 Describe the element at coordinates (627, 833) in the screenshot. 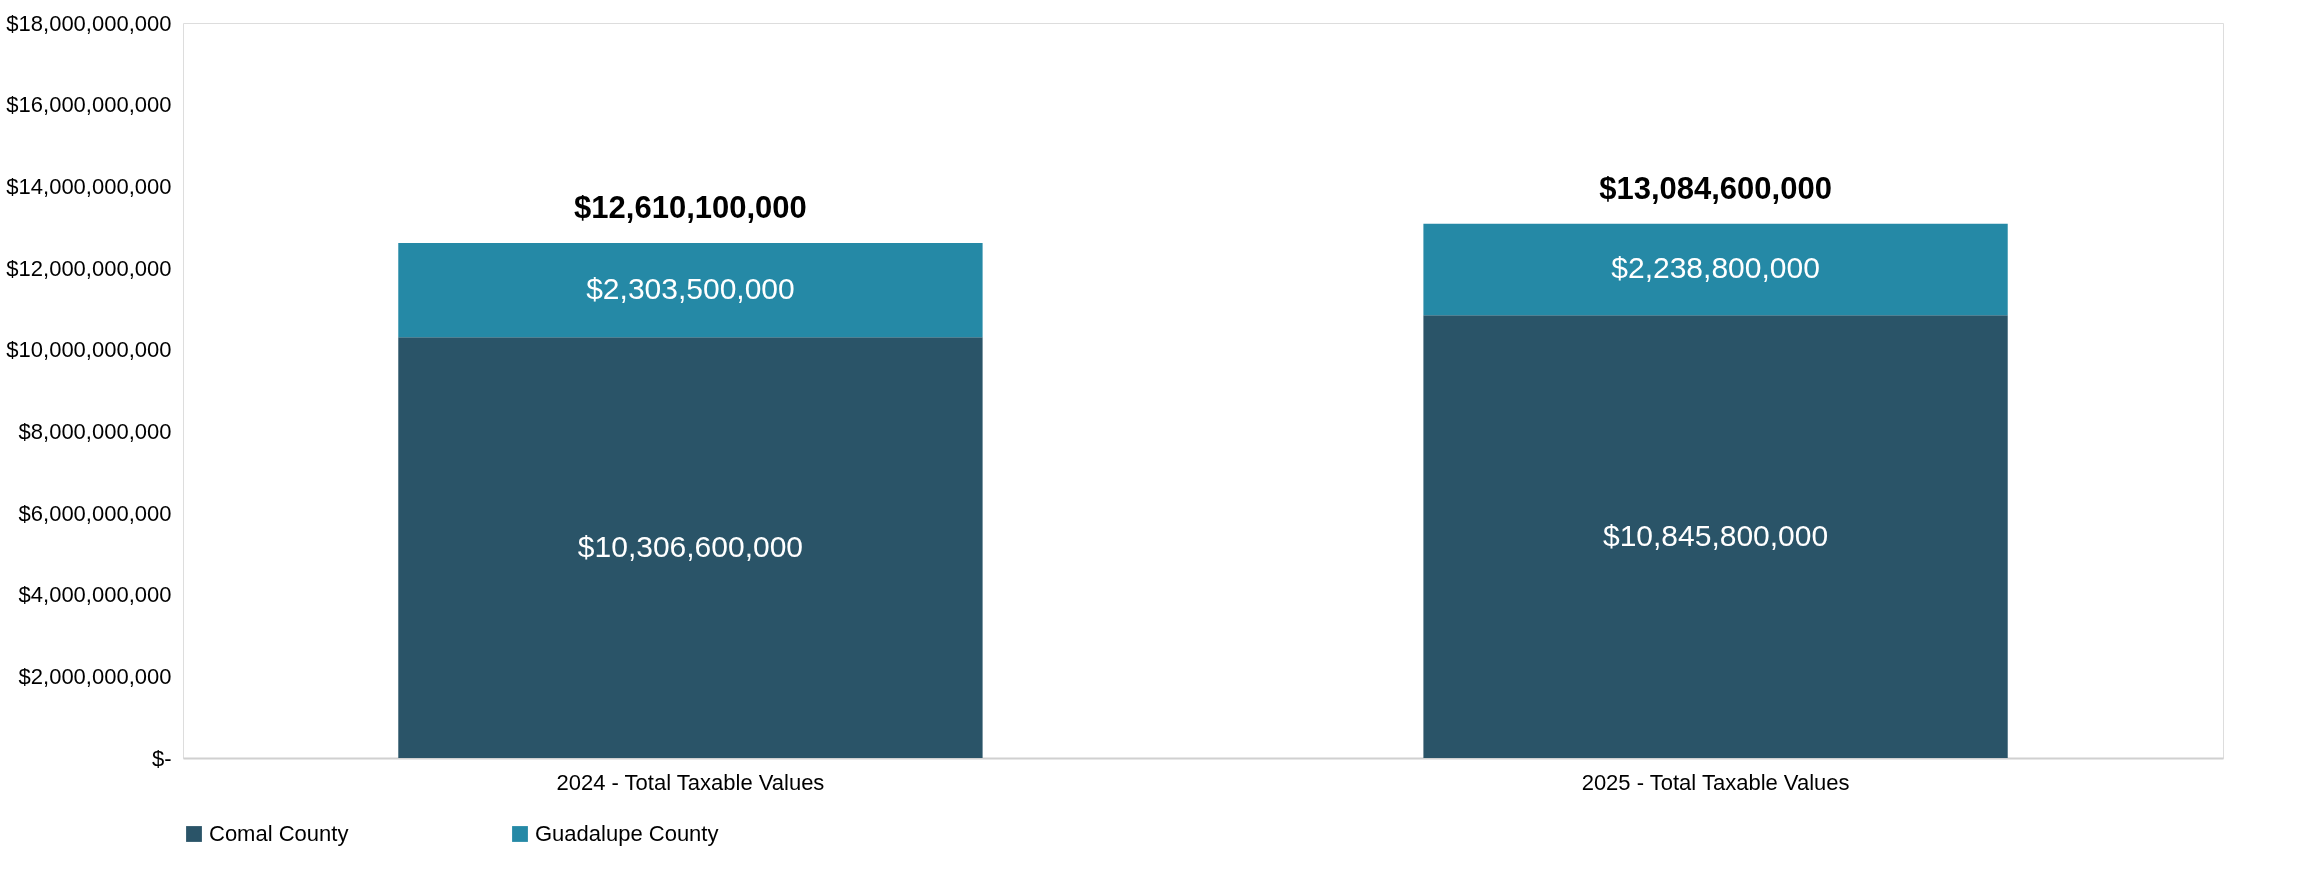

I see `legend-label: Guadalupe County` at that location.